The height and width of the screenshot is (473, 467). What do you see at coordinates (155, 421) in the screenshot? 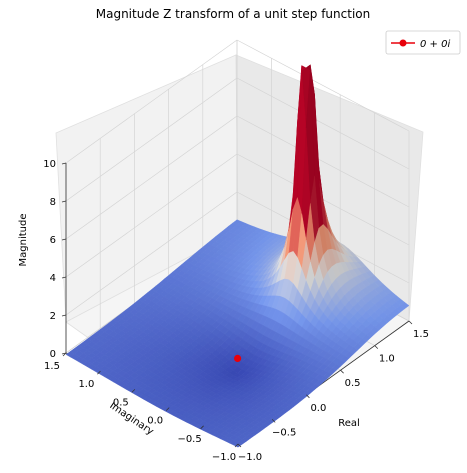
I see `y-tick-label: 0.0` at bounding box center [155, 421].